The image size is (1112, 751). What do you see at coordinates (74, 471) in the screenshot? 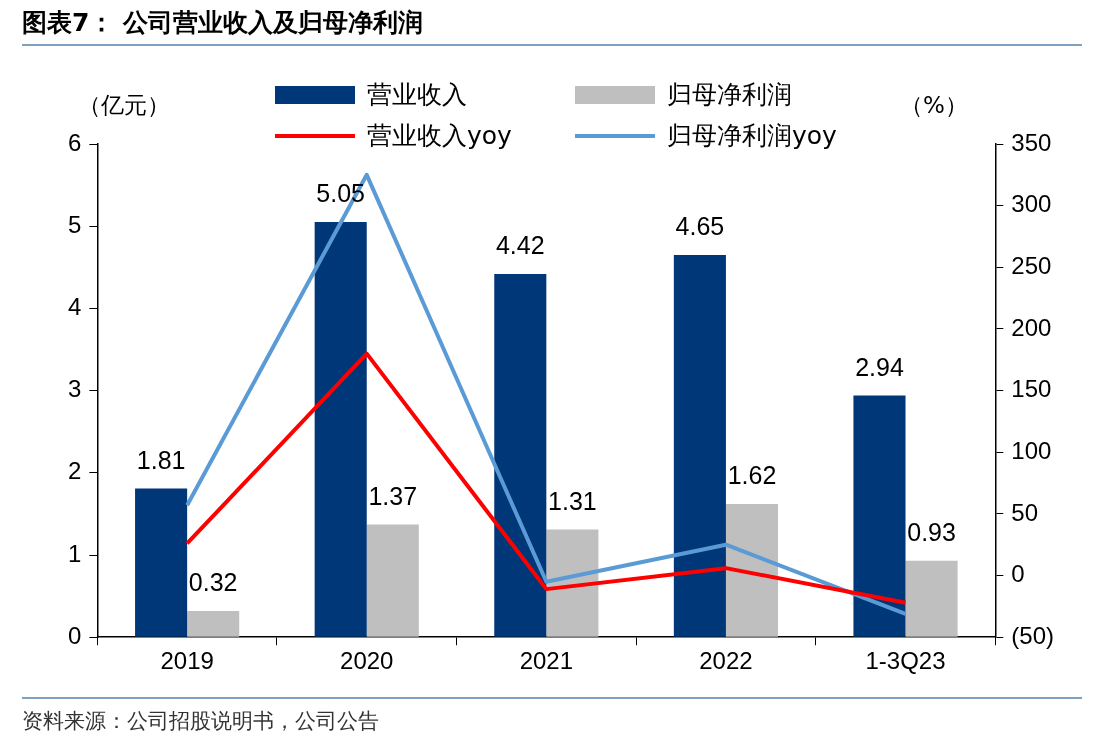
I see `y-tick-label: 2` at bounding box center [74, 471].